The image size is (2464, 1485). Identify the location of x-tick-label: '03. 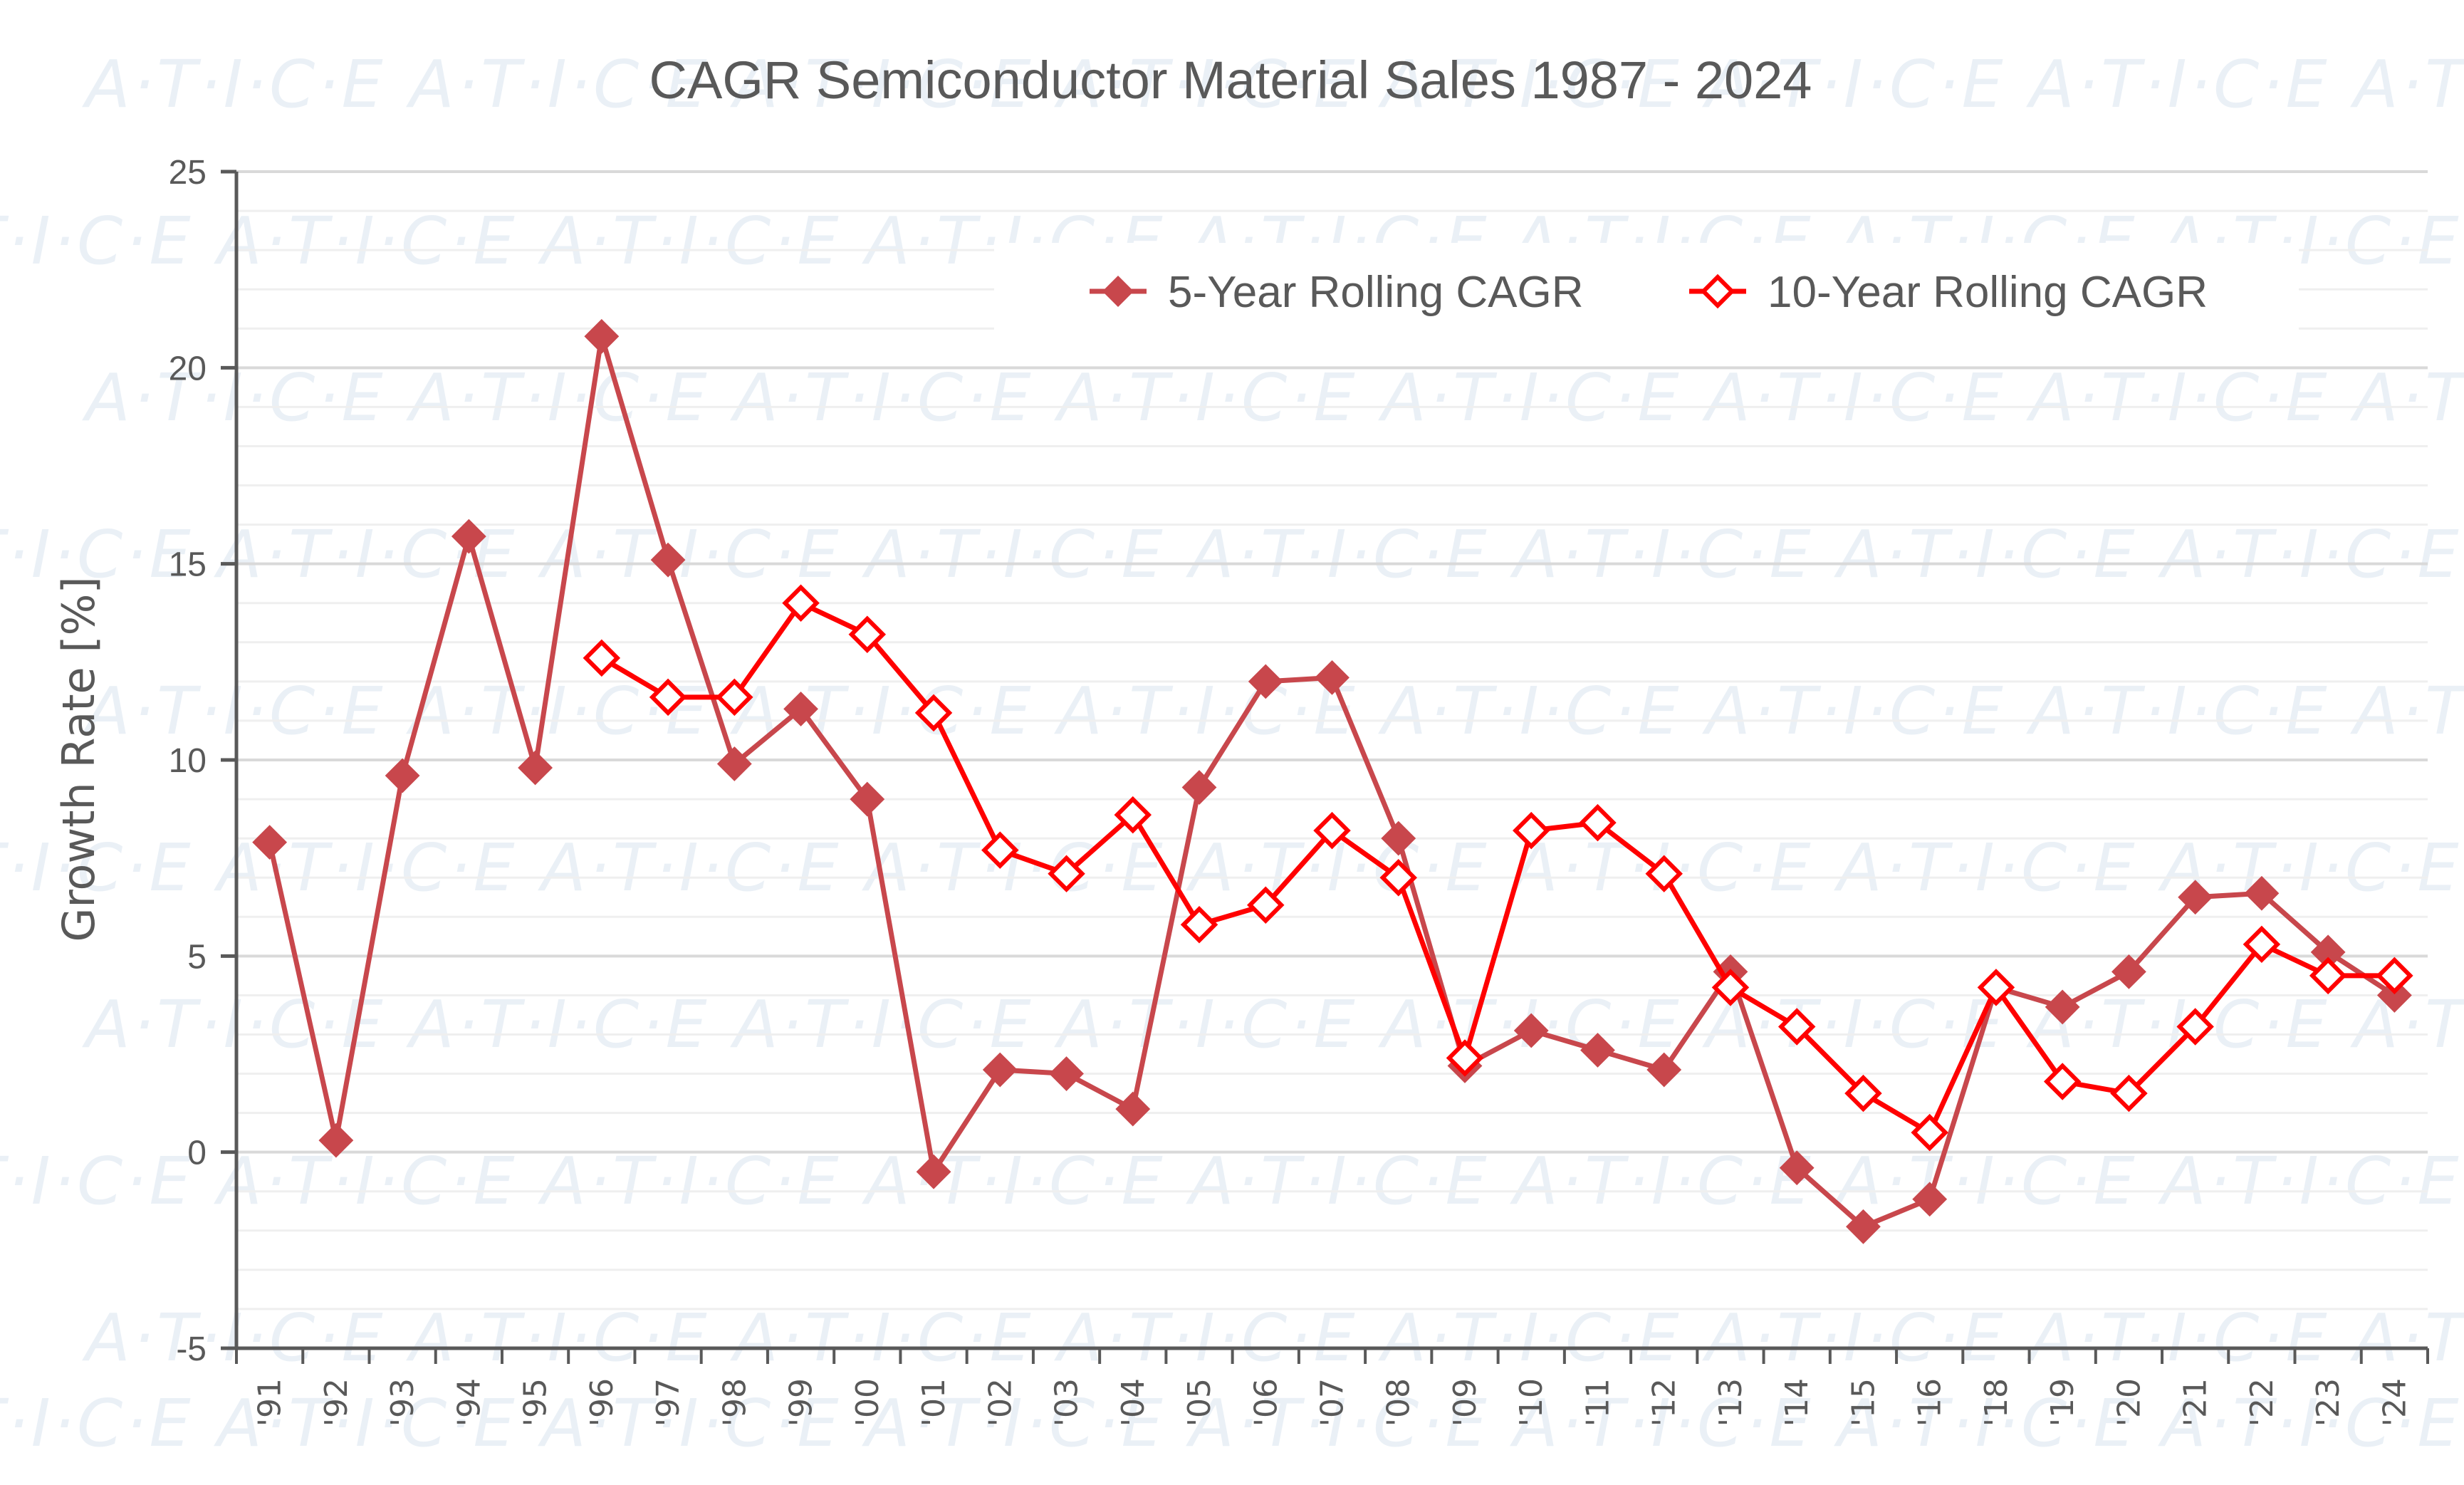
(1067, 1402).